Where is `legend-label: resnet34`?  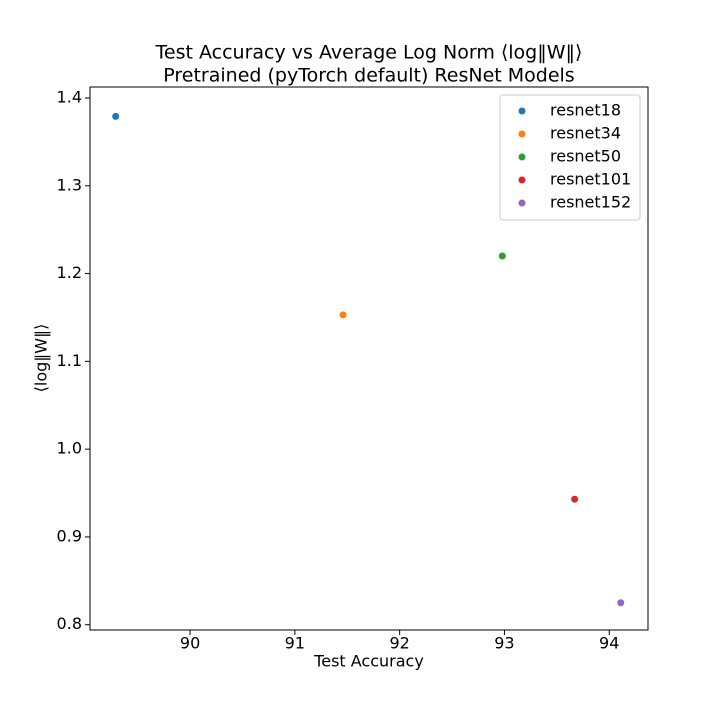 legend-label: resnet34 is located at coordinates (585, 133).